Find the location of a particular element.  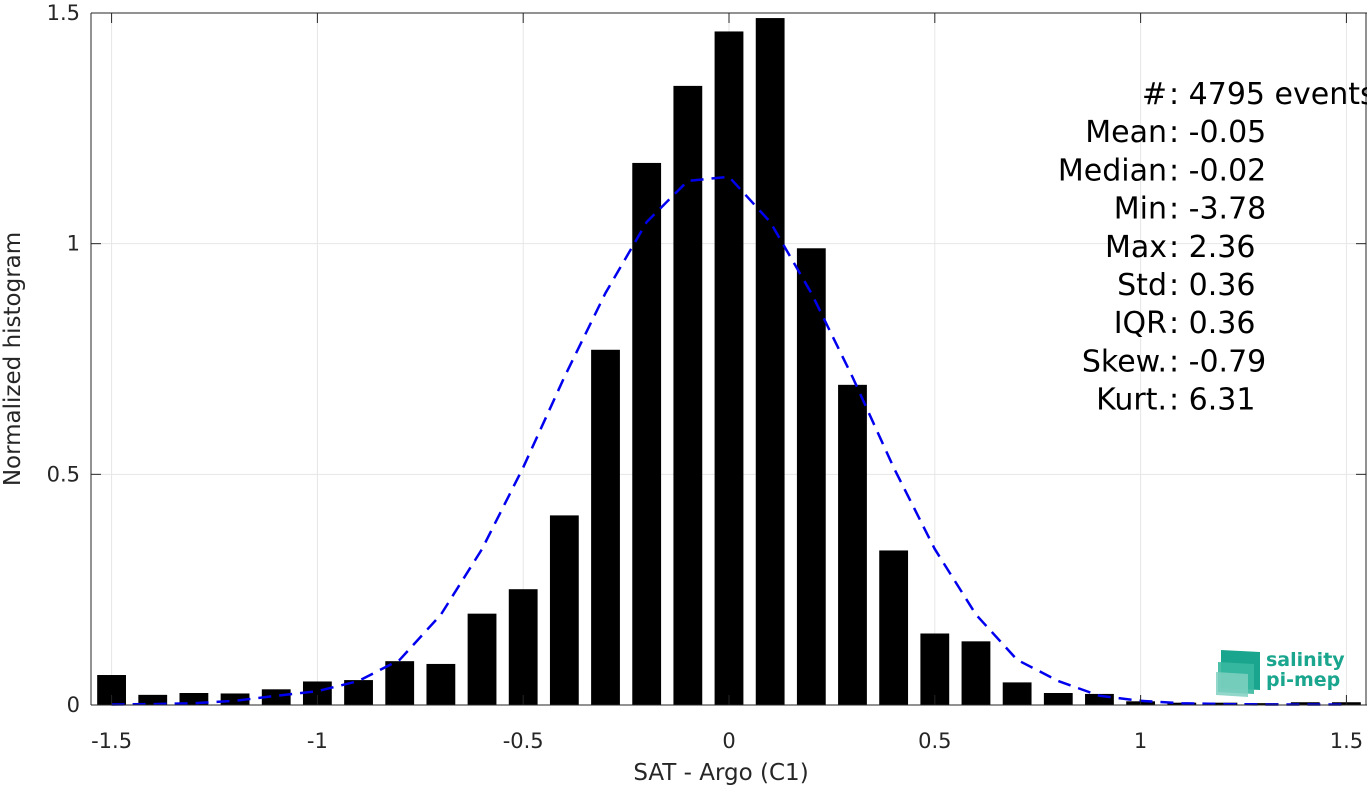

stat-line: Mean: -0.05 is located at coordinates (1175, 132).